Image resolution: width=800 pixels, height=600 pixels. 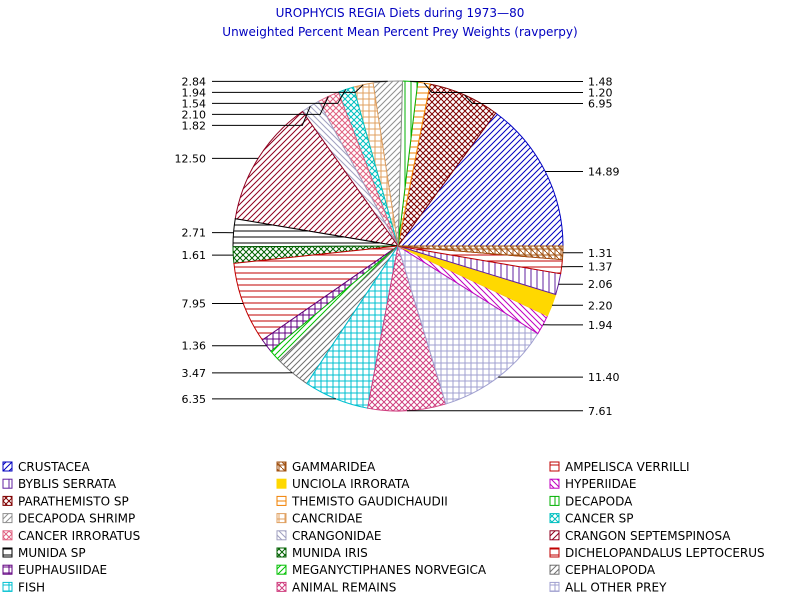 I want to click on legend-item: MUNIDA IRIS, so click(x=322, y=553).